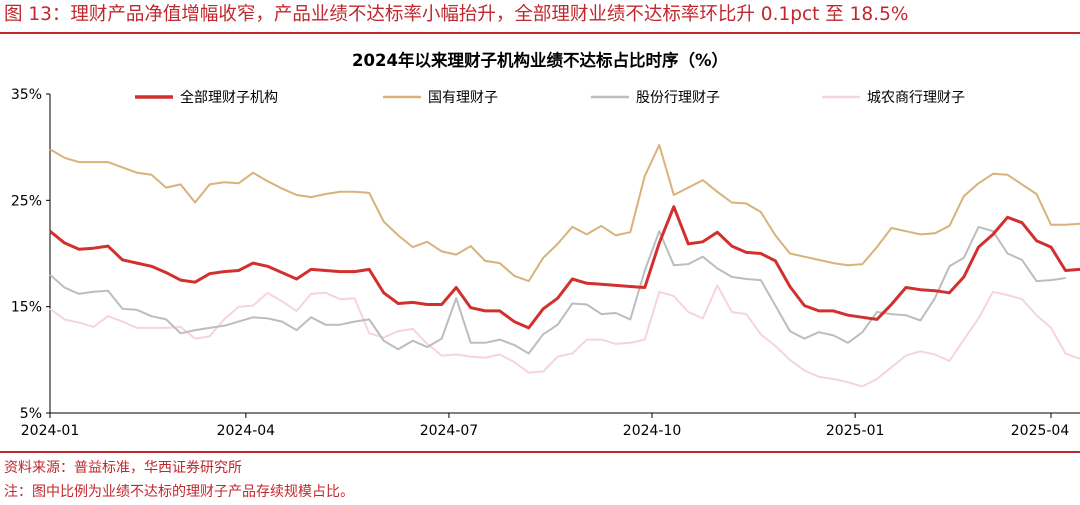  What do you see at coordinates (26, 308) in the screenshot?
I see `y-tick-label: 15%` at bounding box center [26, 308].